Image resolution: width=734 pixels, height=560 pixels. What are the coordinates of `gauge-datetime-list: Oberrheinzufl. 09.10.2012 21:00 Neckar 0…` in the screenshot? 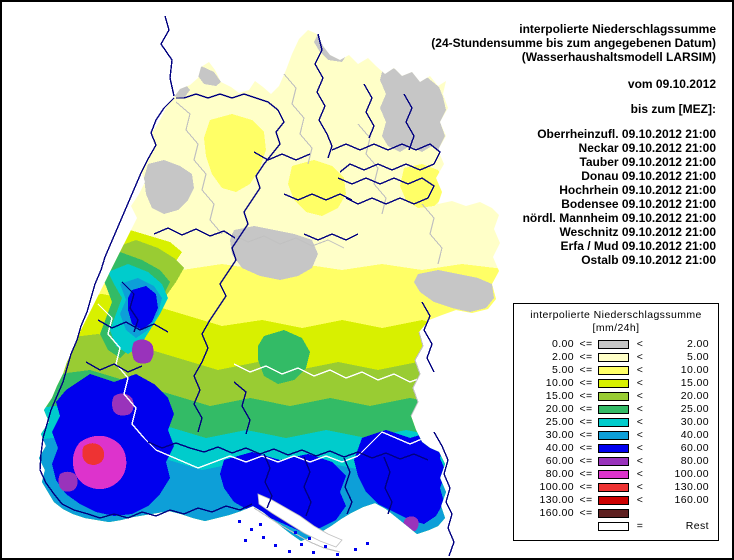 It's located at (566, 197).